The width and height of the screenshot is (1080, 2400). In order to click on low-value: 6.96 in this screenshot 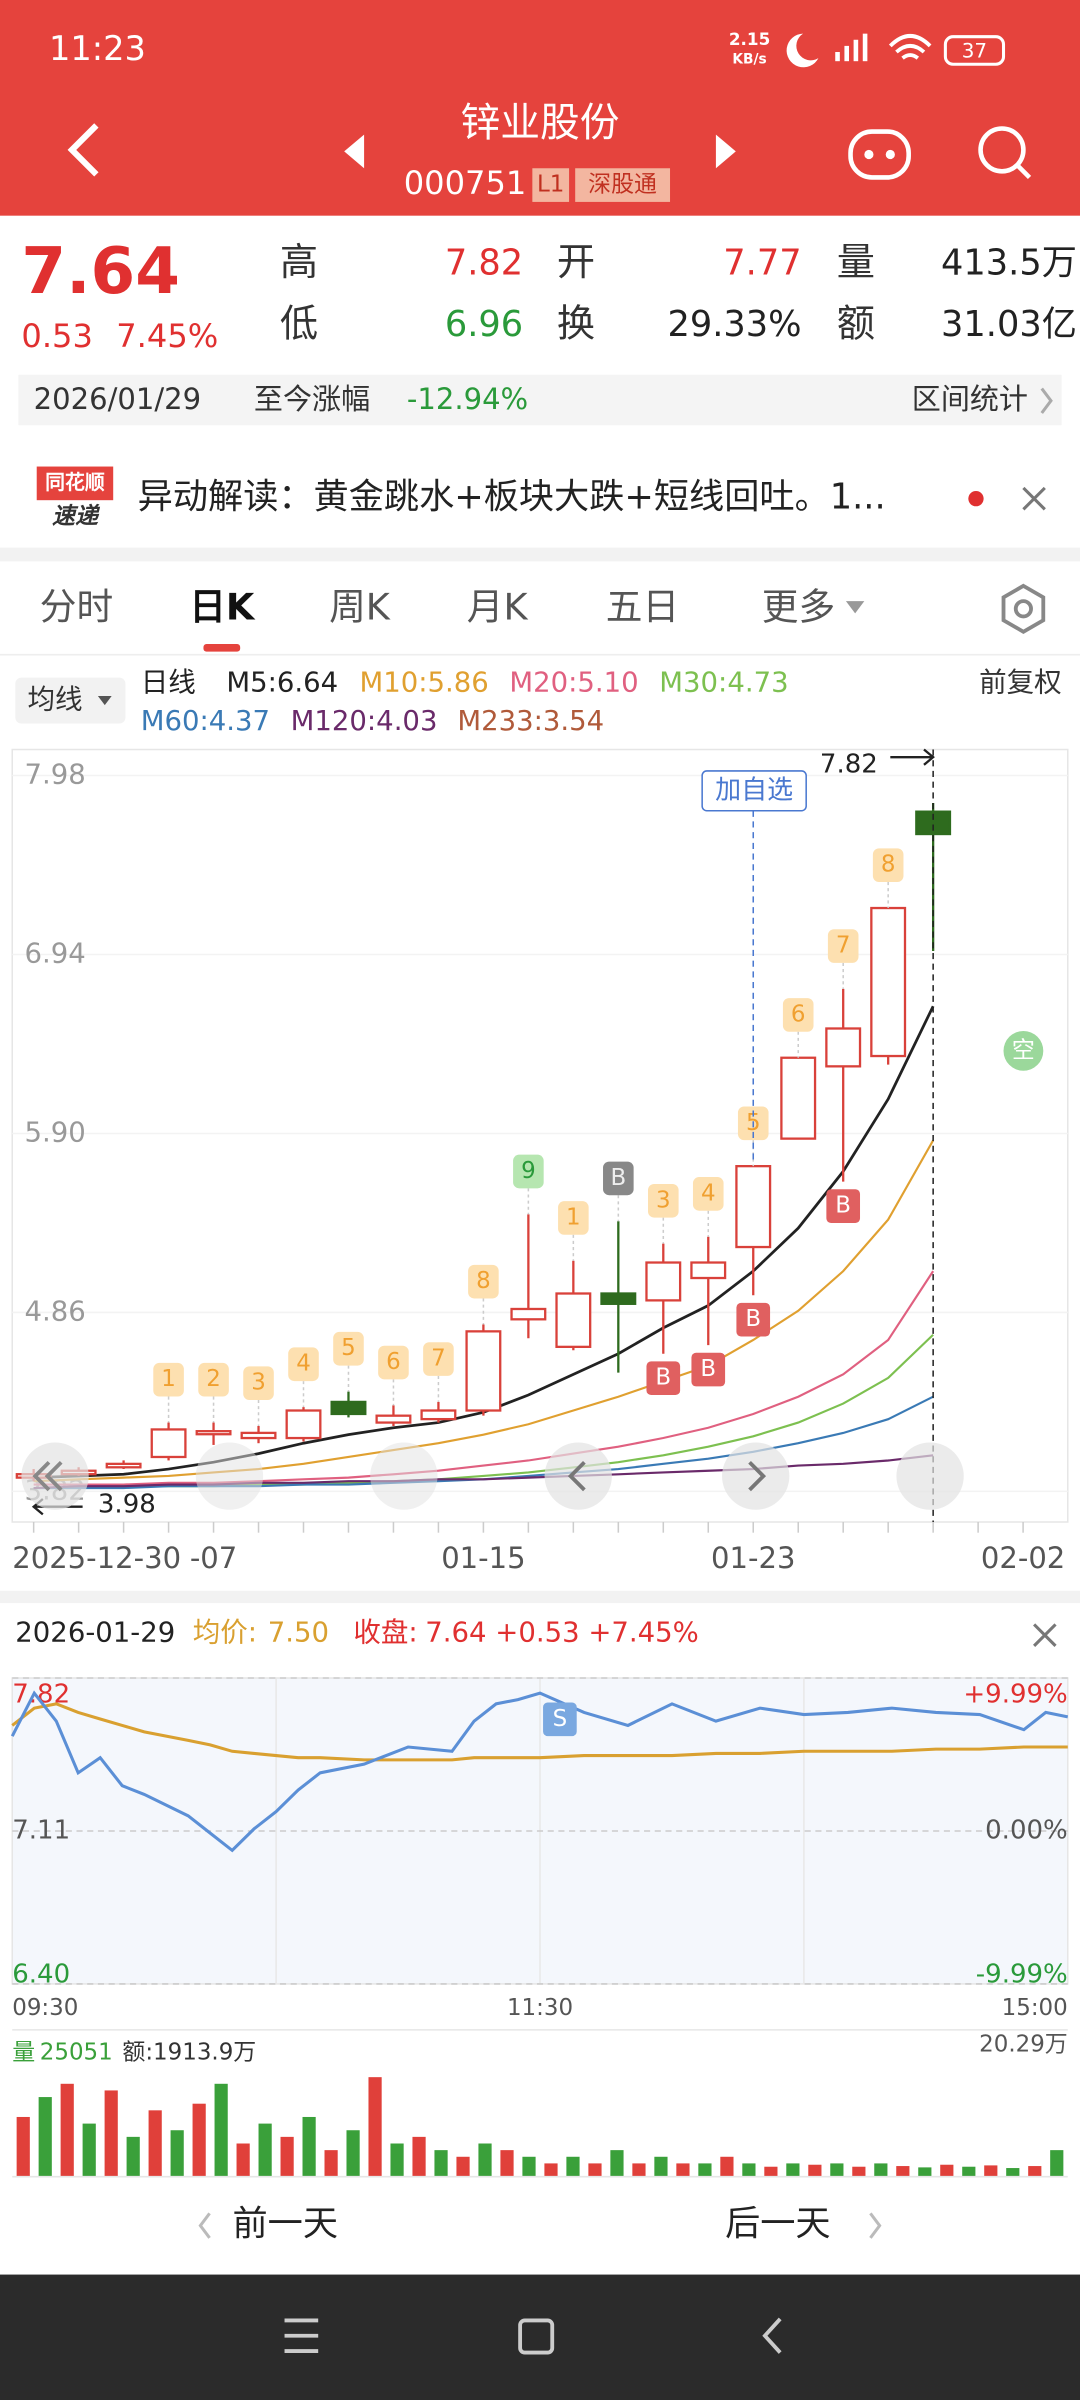, I will do `click(484, 324)`.